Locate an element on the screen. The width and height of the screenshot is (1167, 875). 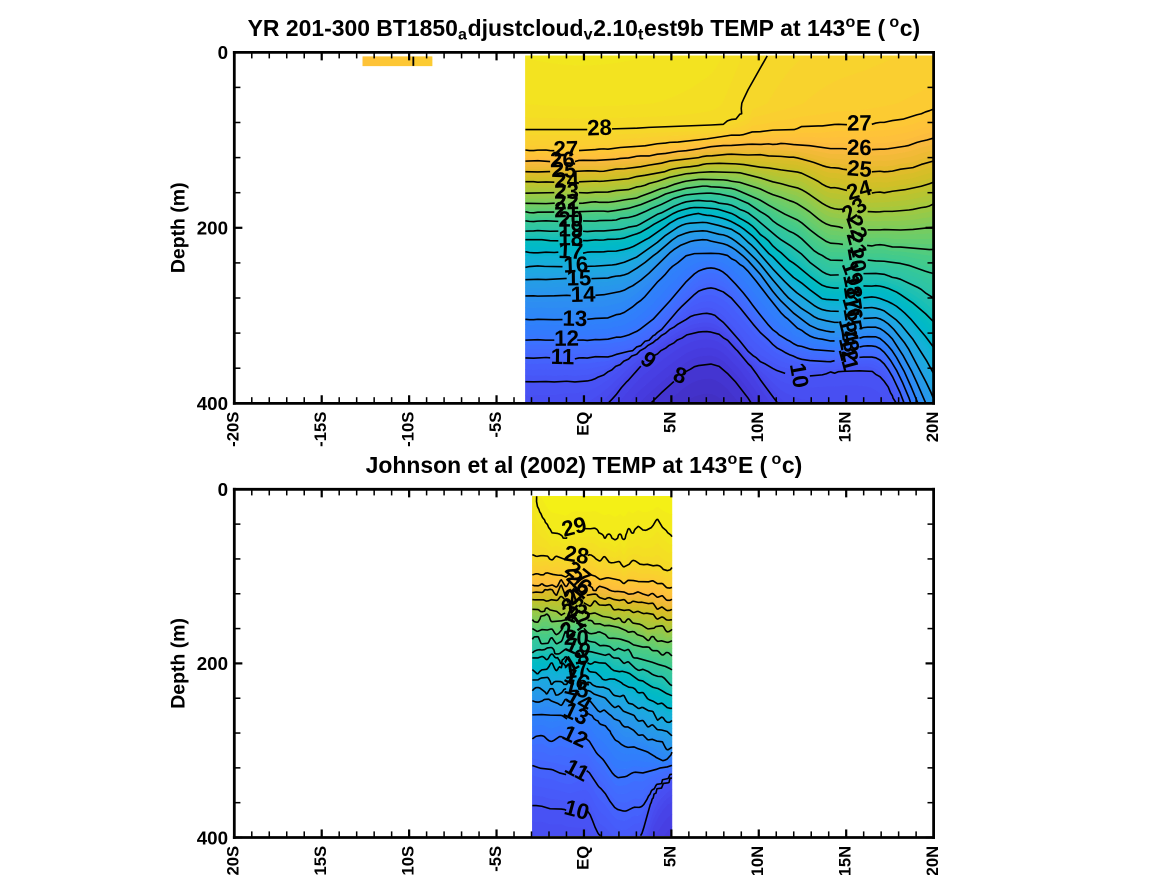
svg-text: 29 is located at coordinates (574, 527).